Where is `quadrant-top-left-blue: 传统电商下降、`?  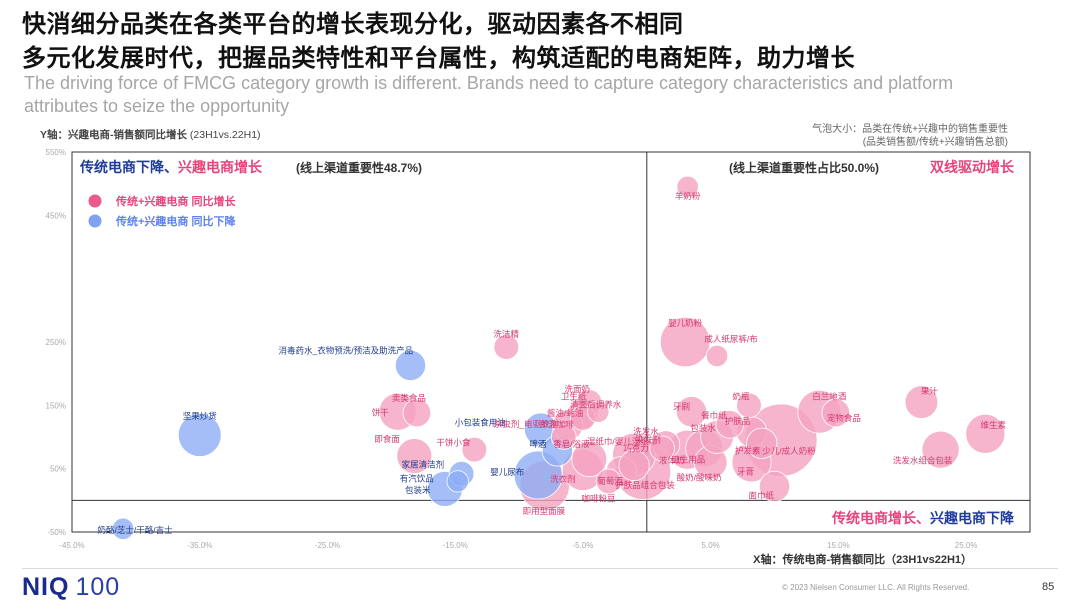
quadrant-top-left-blue: 传统电商下降、 is located at coordinates (128, 167).